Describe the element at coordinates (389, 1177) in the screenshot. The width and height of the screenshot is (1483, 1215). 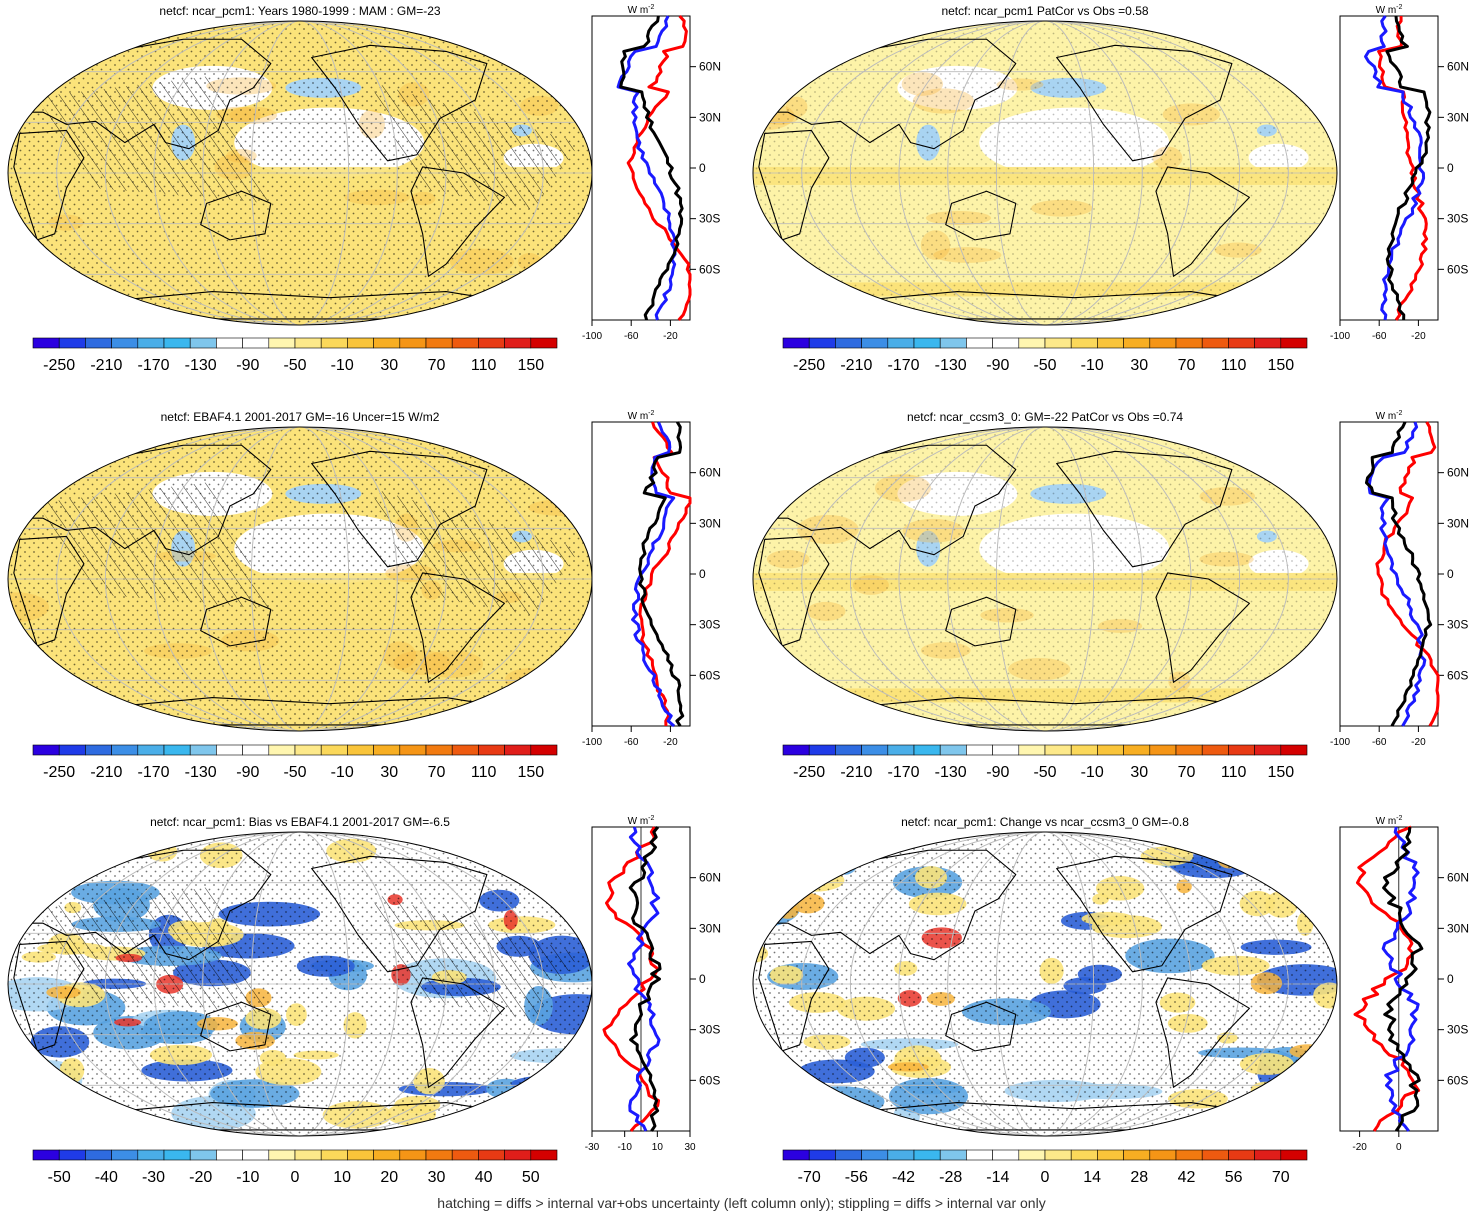
I see `colorbar-label: 20` at that location.